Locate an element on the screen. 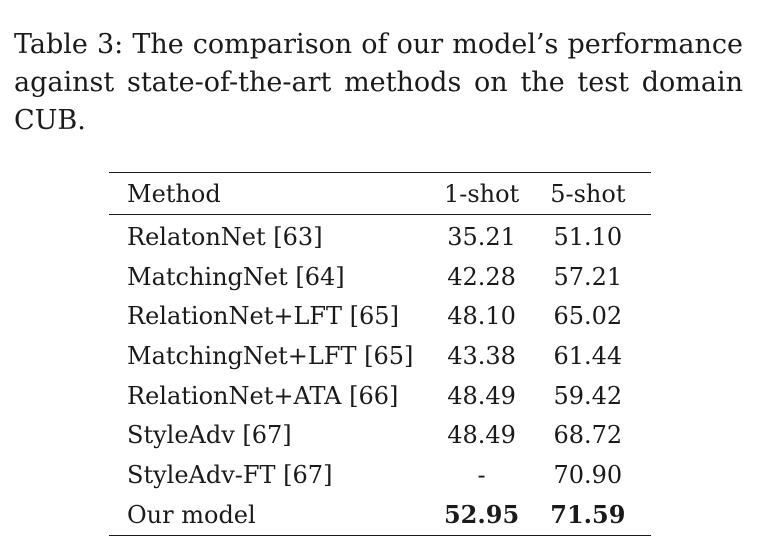 This screenshot has width=758, height=548. cell-5-shot: 65.02 is located at coordinates (588, 316).